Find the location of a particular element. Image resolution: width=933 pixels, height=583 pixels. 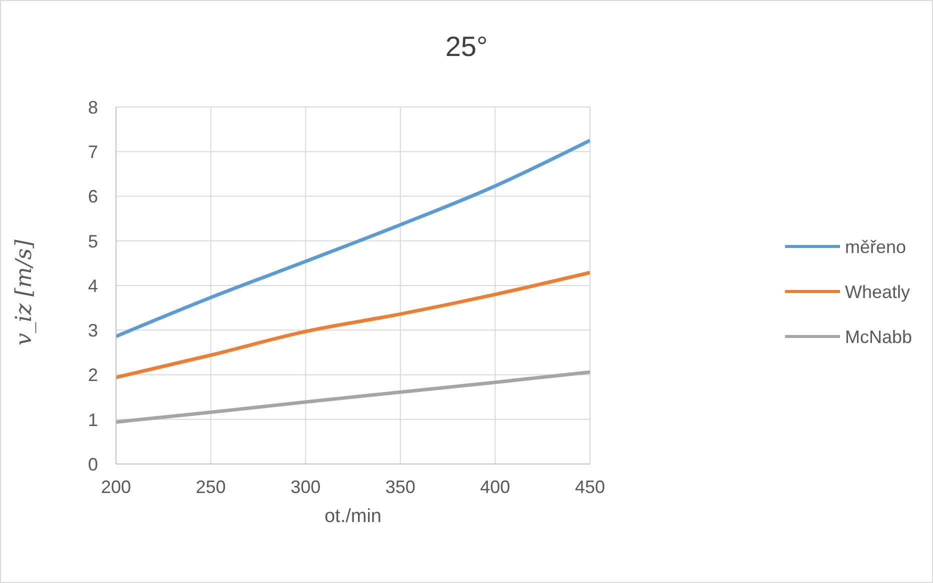

y-tick-label: 6 is located at coordinates (93, 196).